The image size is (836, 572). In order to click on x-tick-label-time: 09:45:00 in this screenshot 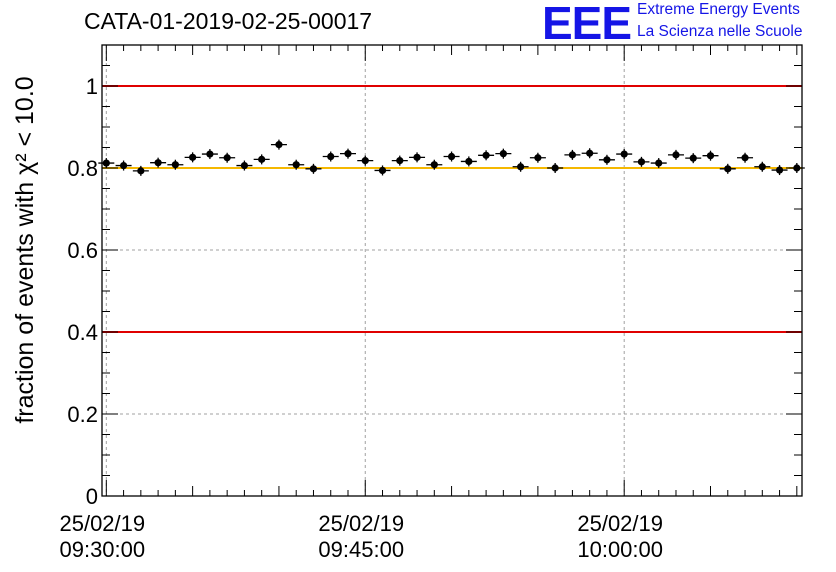, I will do `click(361, 549)`.